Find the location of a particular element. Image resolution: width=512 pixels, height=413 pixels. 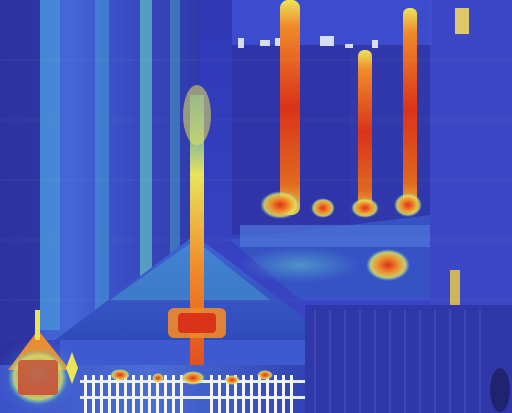

gazebo-spike is located at coordinates (37, 325).